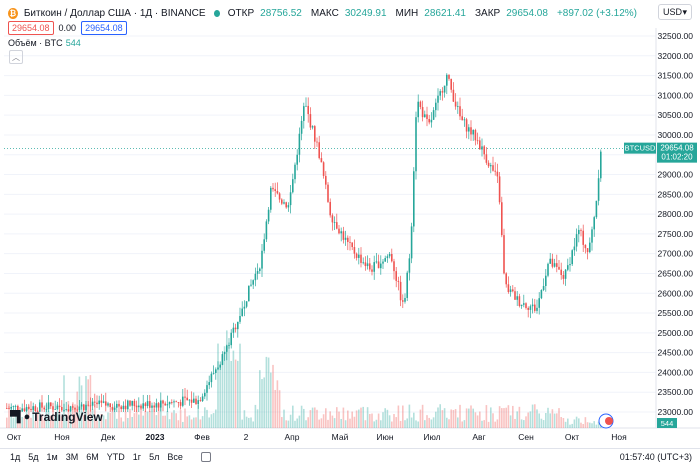 The image size is (700, 465). I want to click on timeframe-1y: 1г, so click(137, 457).